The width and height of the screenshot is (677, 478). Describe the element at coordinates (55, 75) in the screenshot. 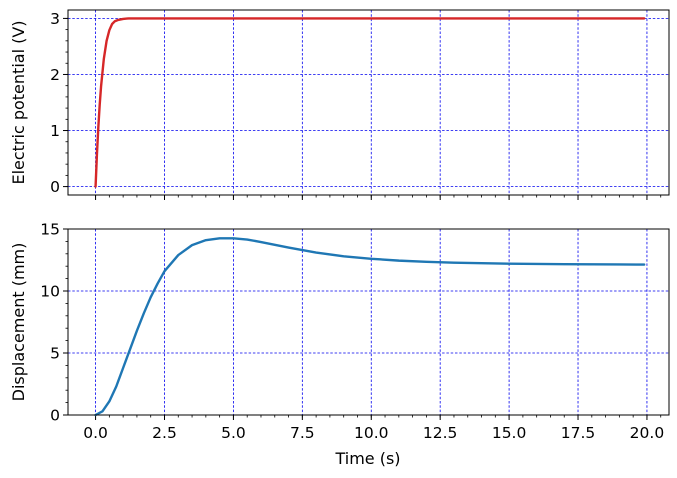

I see `y-tick-label: 2` at that location.